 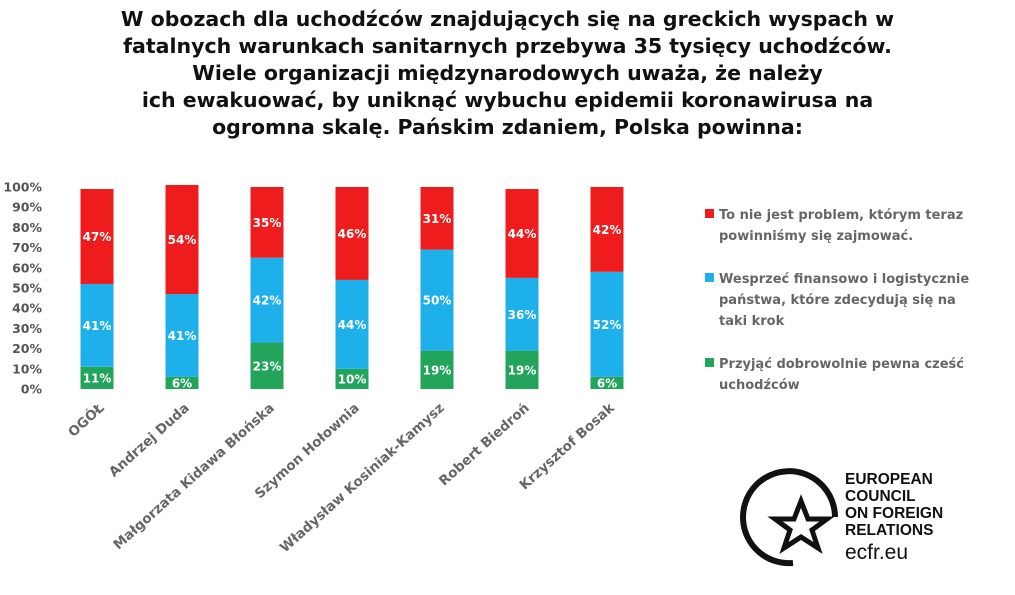 I want to click on category-label: Andrzej Duda, so click(x=149, y=440).